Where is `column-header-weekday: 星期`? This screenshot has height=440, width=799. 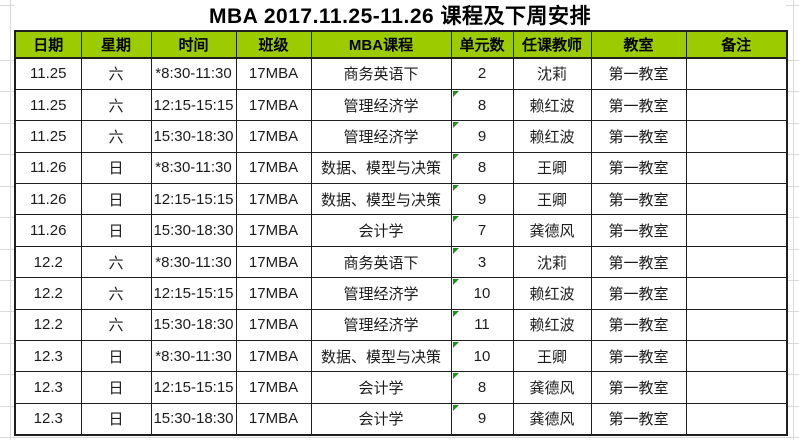 column-header-weekday: 星期 is located at coordinates (116, 44).